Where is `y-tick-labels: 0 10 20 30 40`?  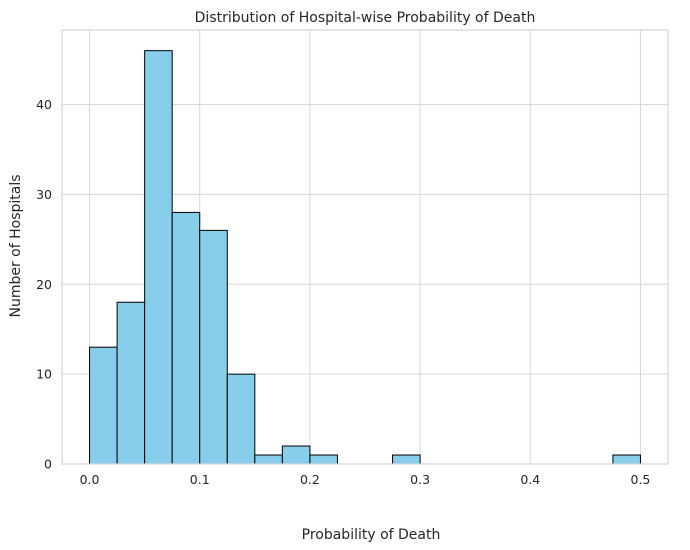 y-tick-labels: 0 10 20 30 40 is located at coordinates (44, 284).